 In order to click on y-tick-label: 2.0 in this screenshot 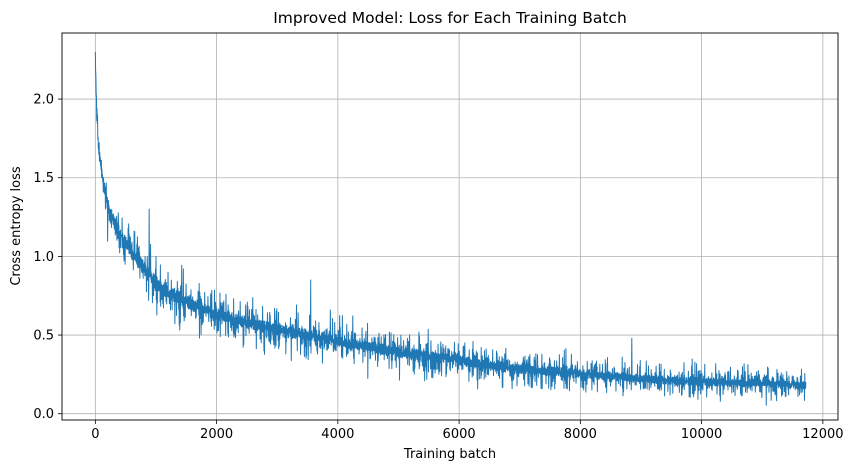, I will do `click(43, 100)`.